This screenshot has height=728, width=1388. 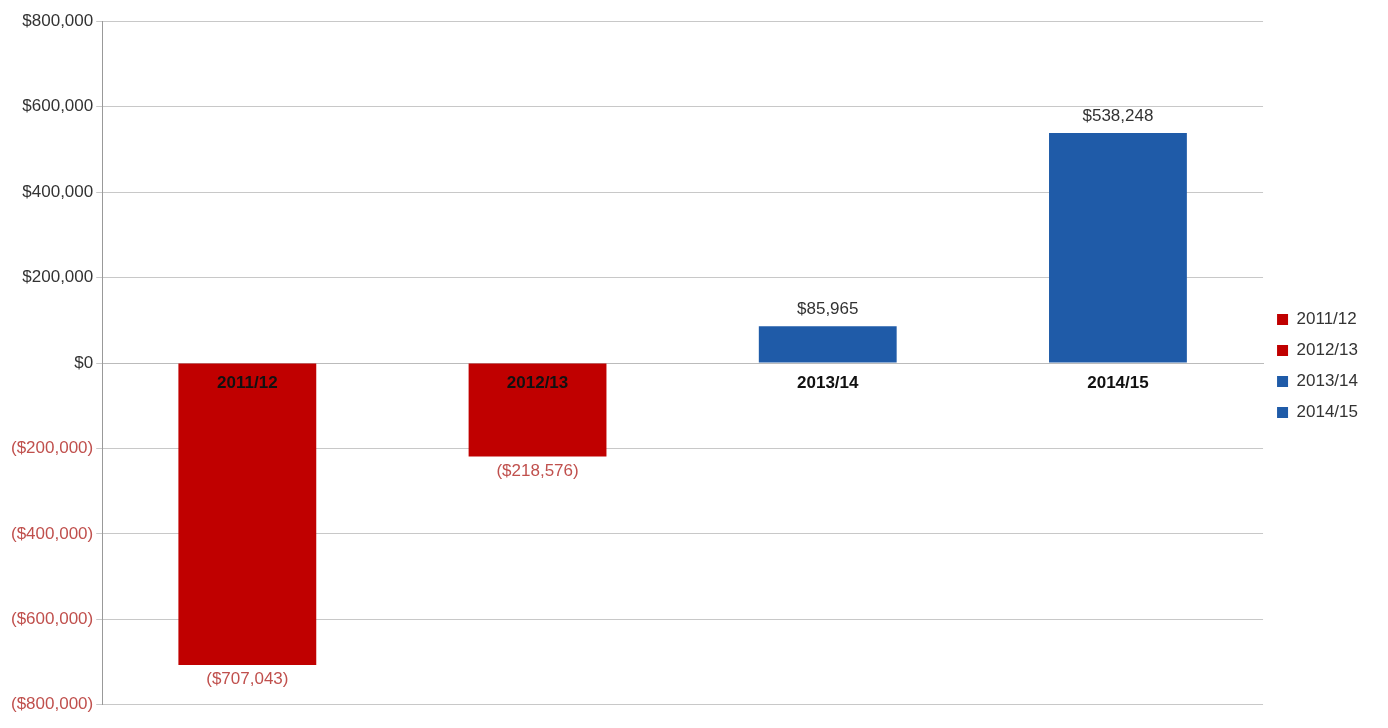 What do you see at coordinates (52, 704) in the screenshot?
I see `y-tick-label: ($800,000)` at bounding box center [52, 704].